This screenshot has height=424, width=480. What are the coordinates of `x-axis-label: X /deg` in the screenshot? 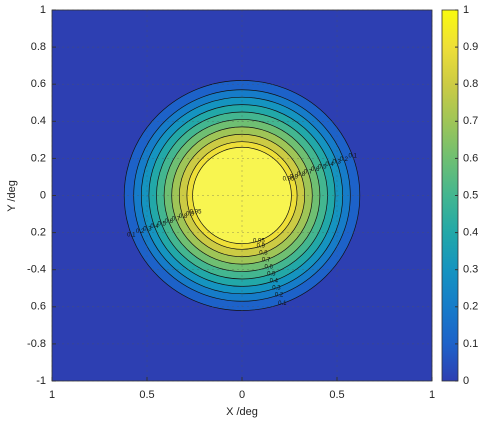 It's located at (242, 412).